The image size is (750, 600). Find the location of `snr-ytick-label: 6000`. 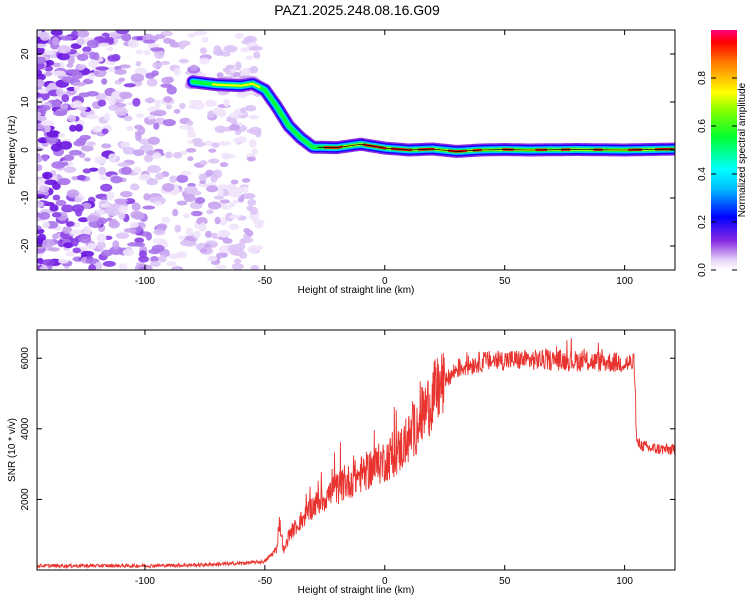

snr-ytick-label: 6000 is located at coordinates (25, 358).